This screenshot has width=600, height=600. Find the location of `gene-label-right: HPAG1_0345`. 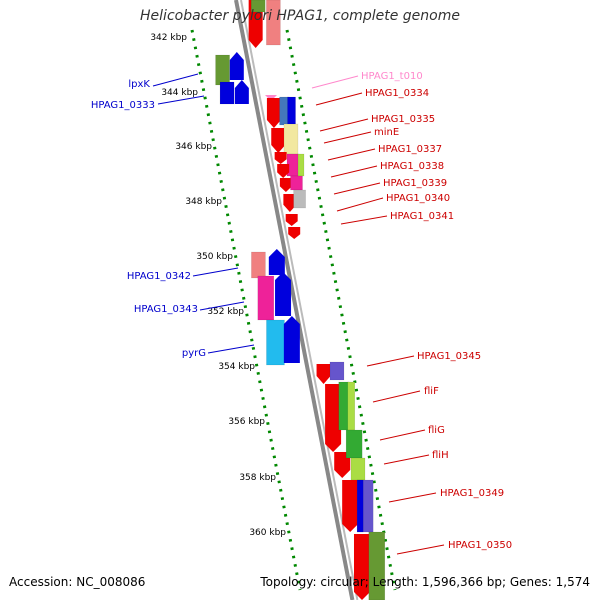

gene-label-right: HPAG1_0345 is located at coordinates (449, 356).